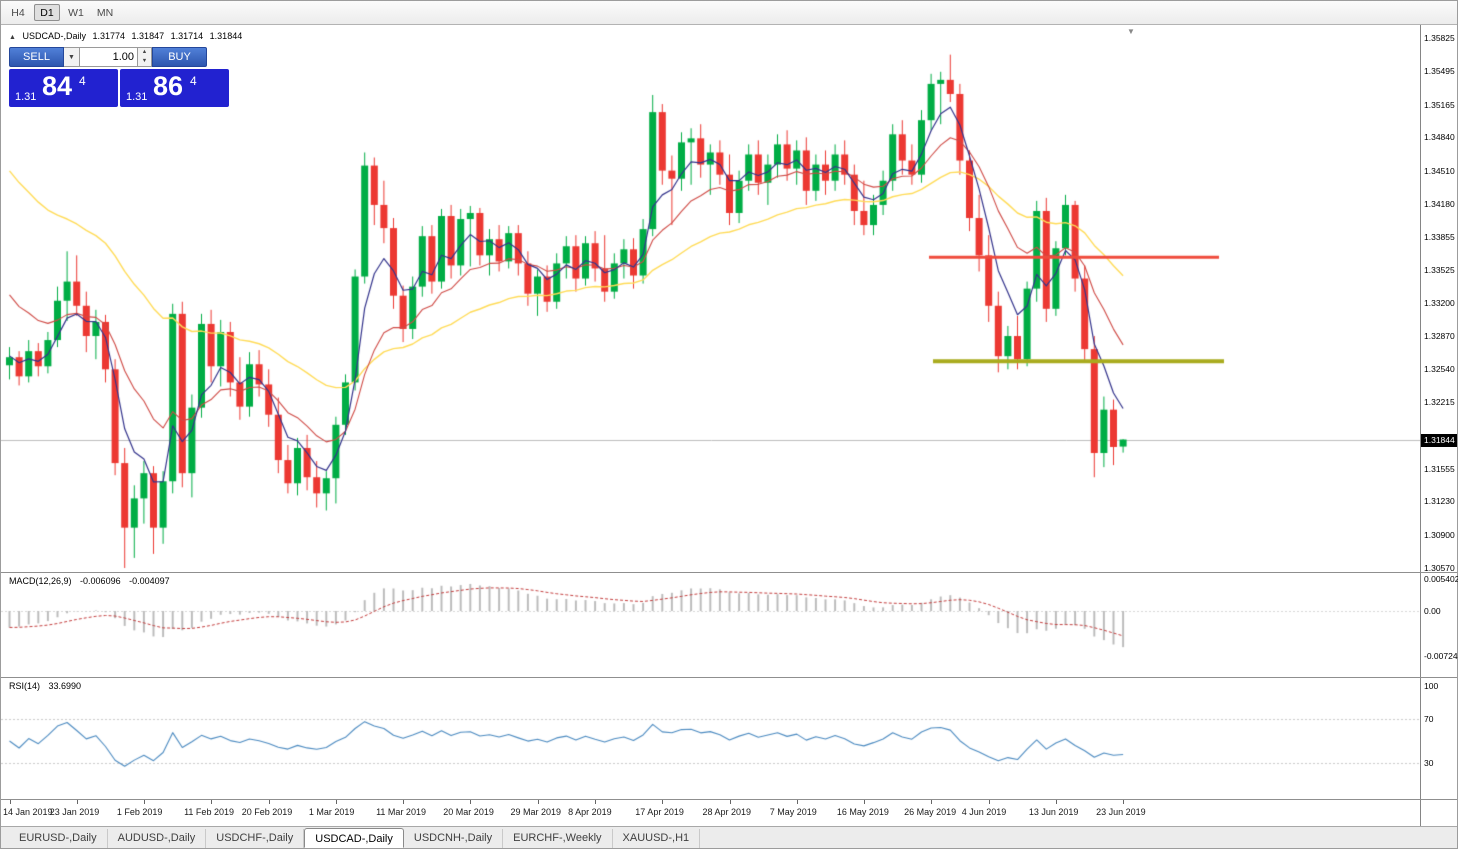 The width and height of the screenshot is (1458, 849). Describe the element at coordinates (1131, 31) in the screenshot. I see `chart-shift-marker-icon: ▼` at that location.